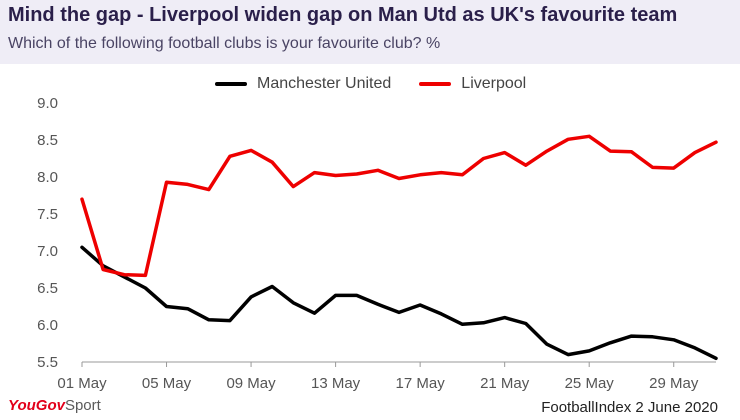 The width and height of the screenshot is (740, 420). I want to click on y-tick-label: 8.0, so click(47, 177).